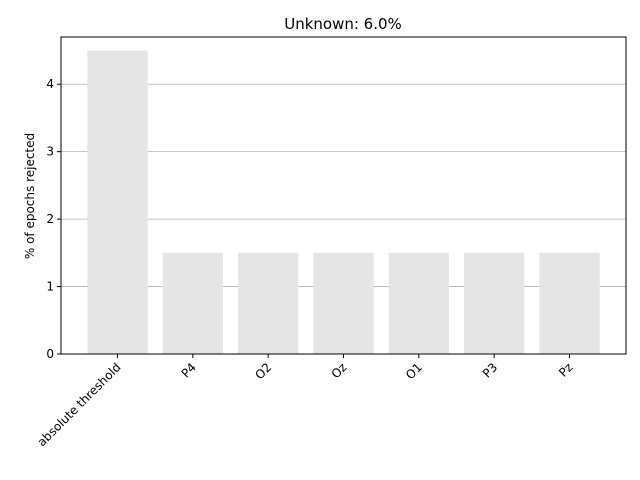 This screenshot has height=480, width=640. Describe the element at coordinates (50, 219) in the screenshot. I see `y-tick-label: 2` at that location.